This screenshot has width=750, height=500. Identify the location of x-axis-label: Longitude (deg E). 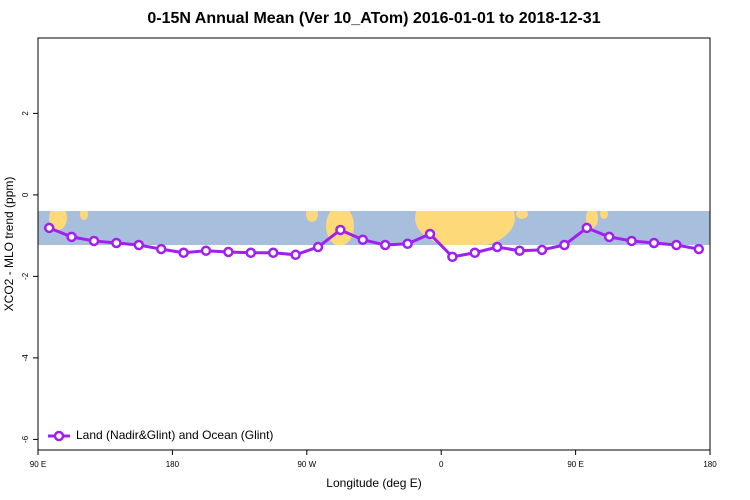
(373, 483).